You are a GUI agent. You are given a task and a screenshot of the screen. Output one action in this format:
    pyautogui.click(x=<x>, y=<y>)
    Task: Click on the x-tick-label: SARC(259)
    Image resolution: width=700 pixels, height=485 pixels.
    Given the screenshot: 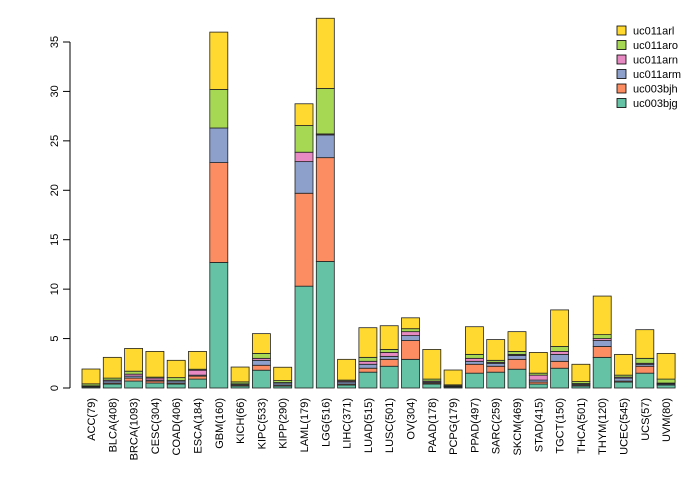 What is the action you would take?
    pyautogui.click(x=497, y=426)
    